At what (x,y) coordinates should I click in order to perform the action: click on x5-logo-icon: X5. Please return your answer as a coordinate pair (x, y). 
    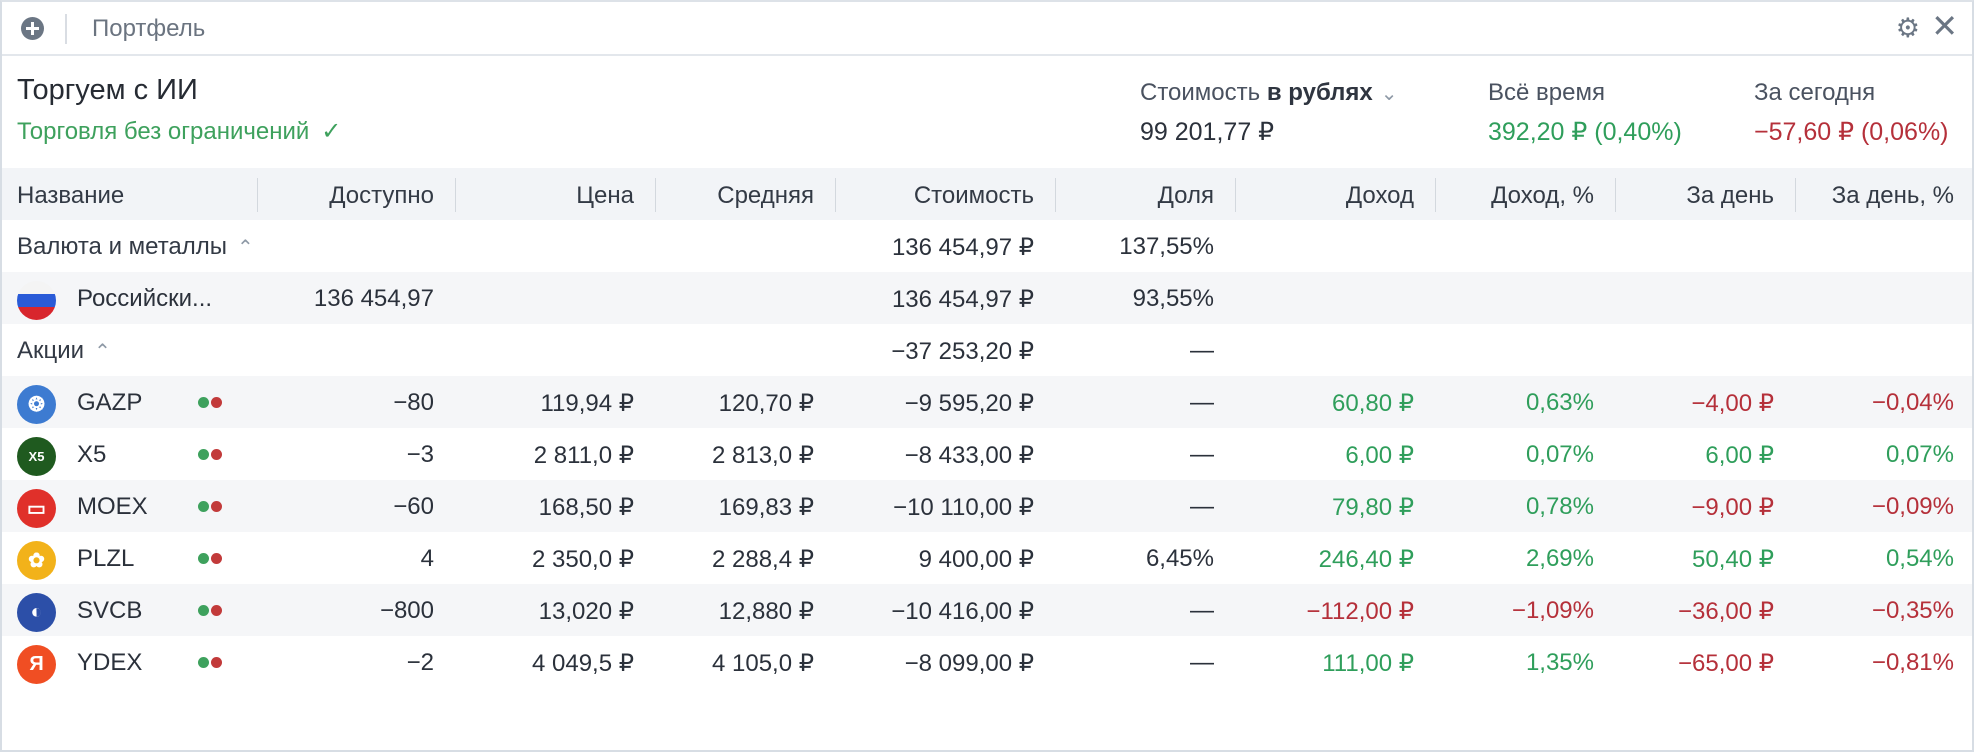
    Looking at the image, I should click on (36, 456).